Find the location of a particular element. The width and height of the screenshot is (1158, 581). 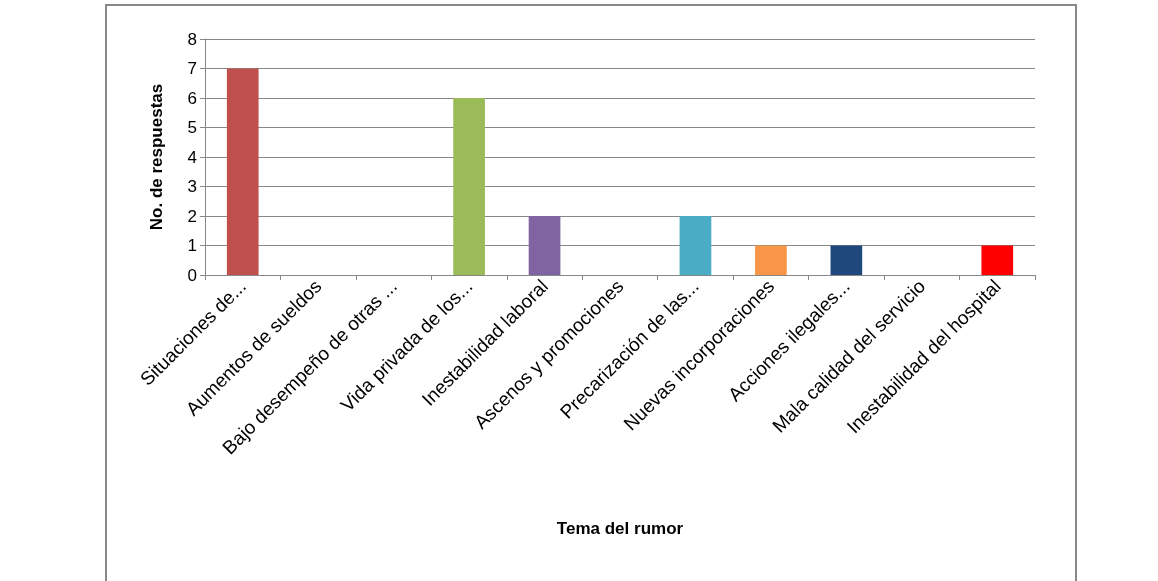

y-axis-title: No. de respuestas is located at coordinates (156, 157).